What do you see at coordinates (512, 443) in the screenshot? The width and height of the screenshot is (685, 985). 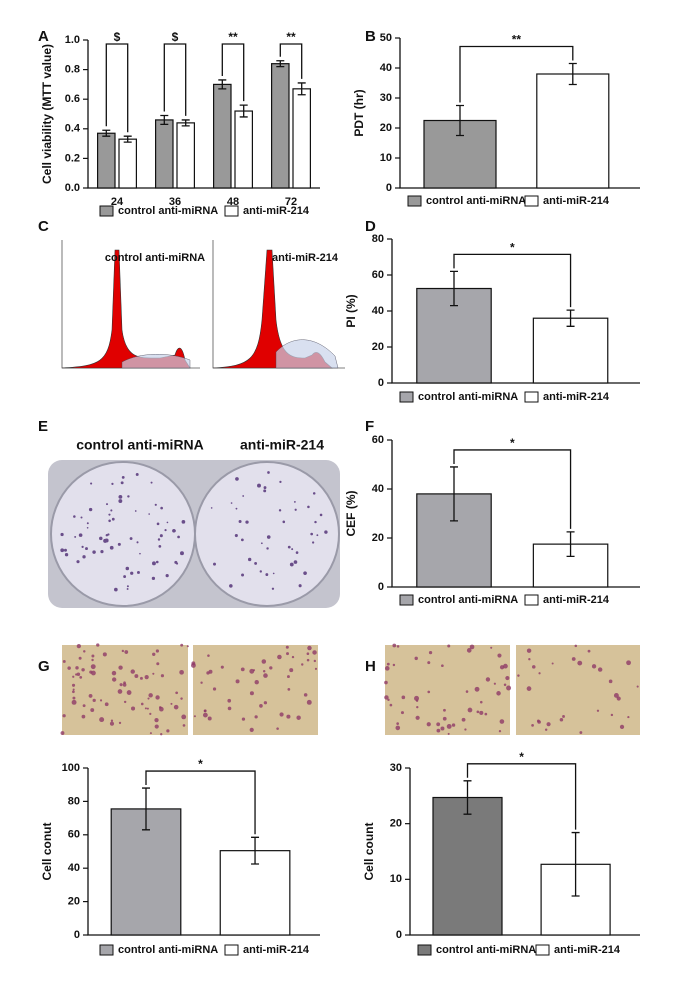 I see `significance-label: *` at bounding box center [512, 443].